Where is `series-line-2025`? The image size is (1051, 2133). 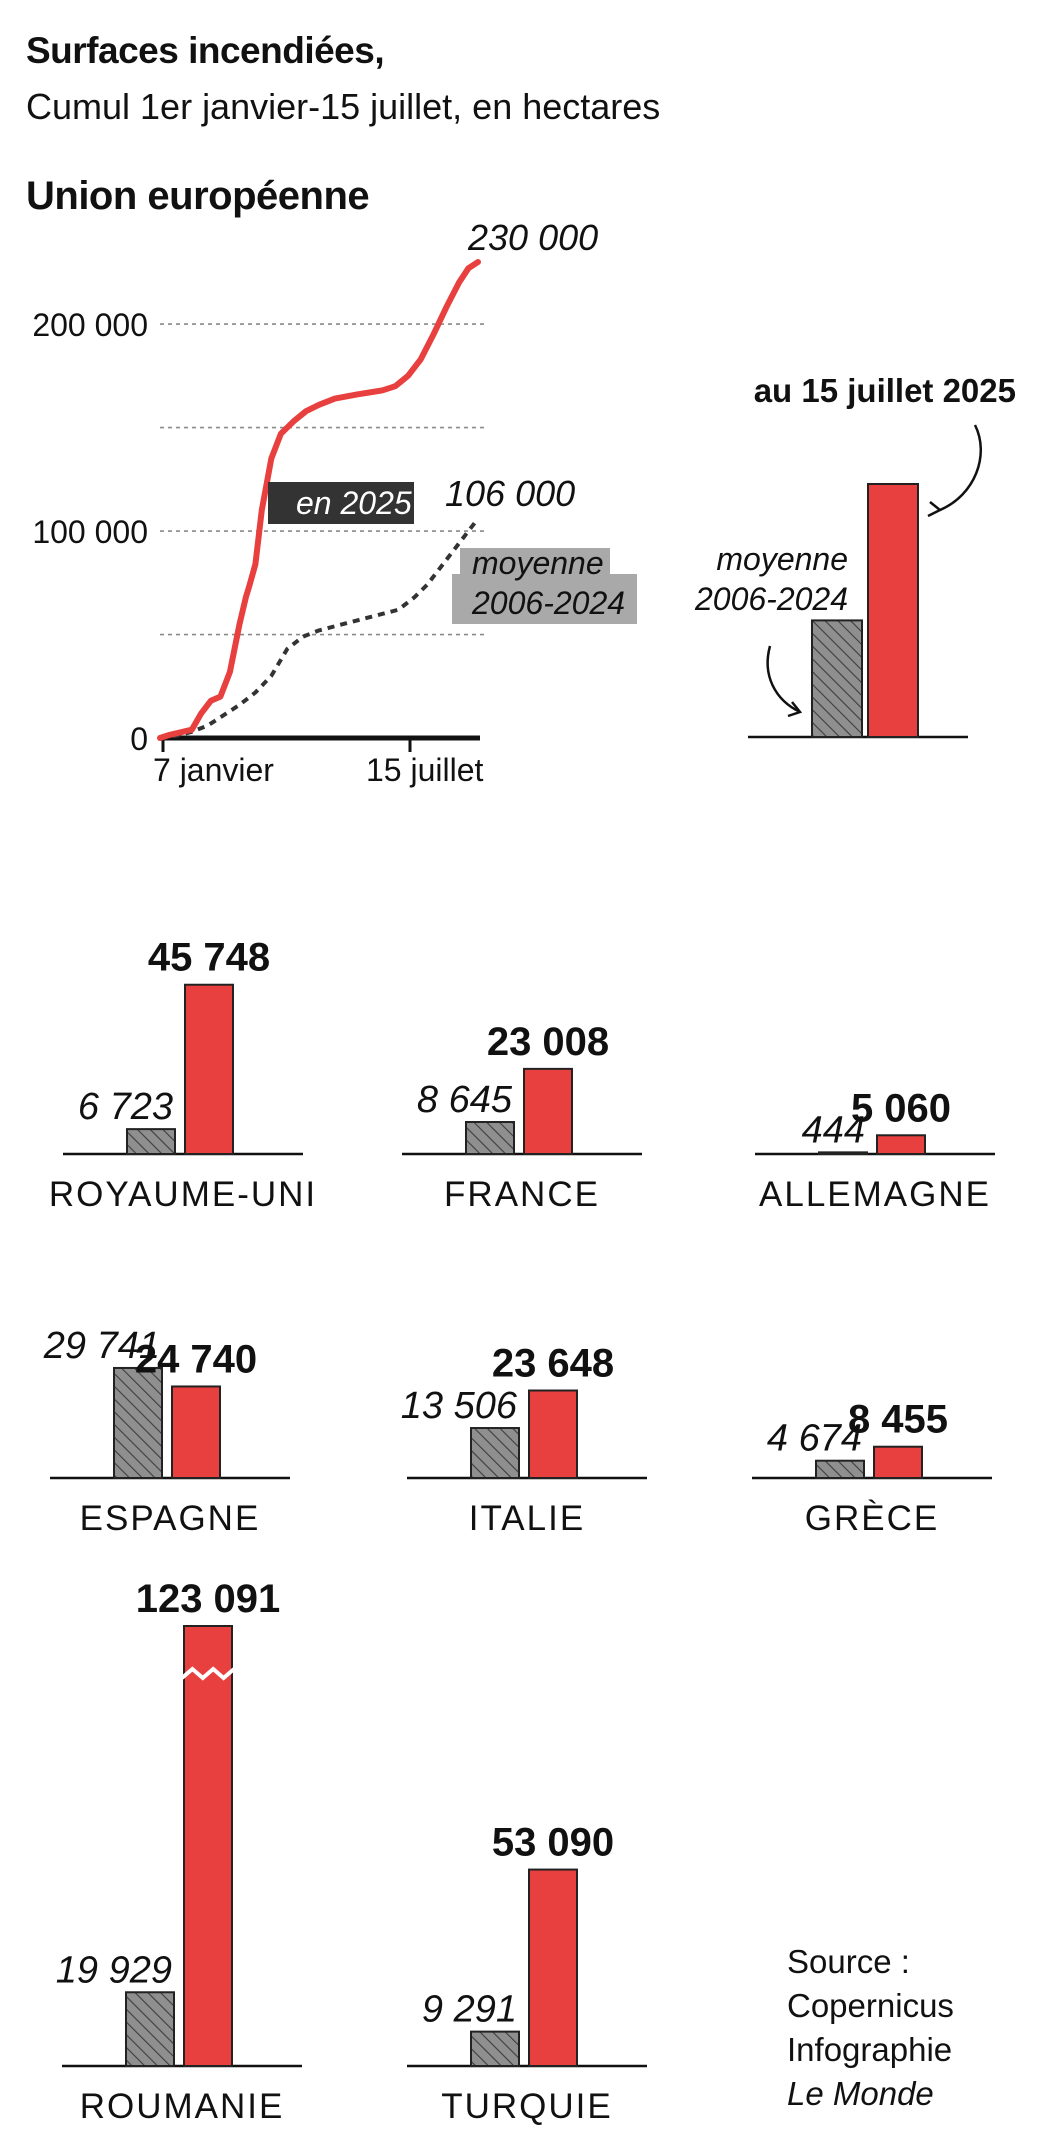 series-line-2025 is located at coordinates (319, 500).